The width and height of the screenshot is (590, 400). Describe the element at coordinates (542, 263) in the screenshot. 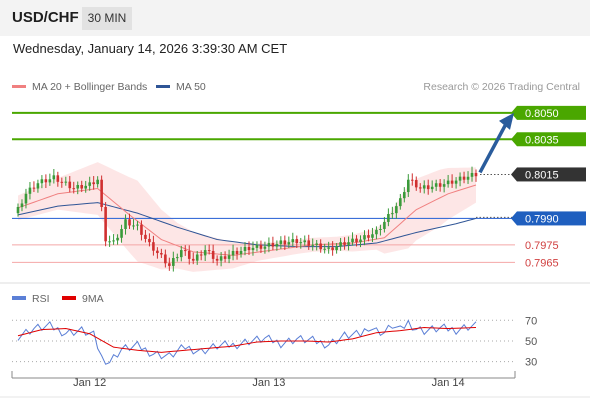

I see `level-label: 0.7965` at that location.